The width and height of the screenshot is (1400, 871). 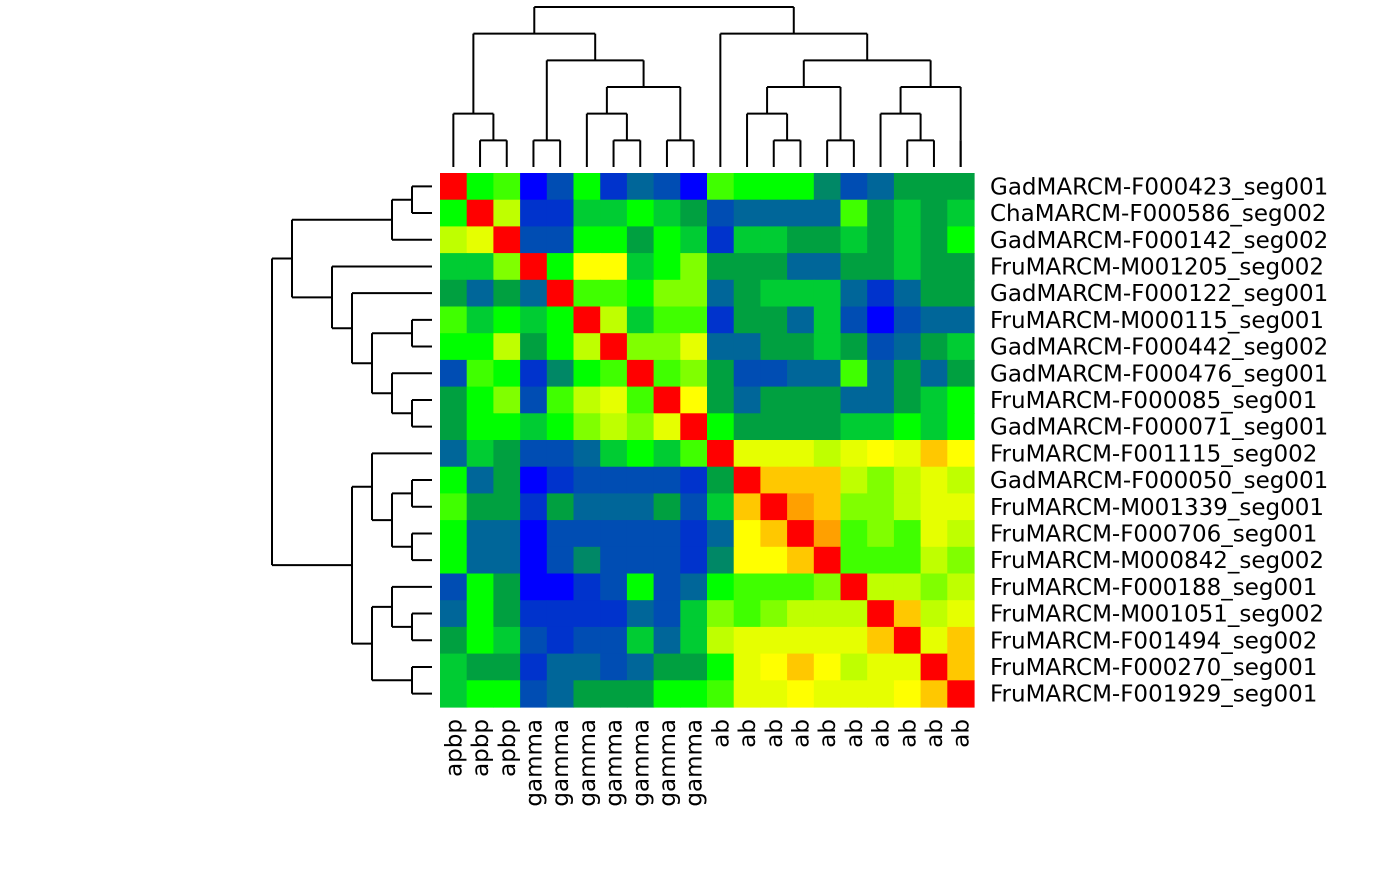 What do you see at coordinates (1157, 321) in the screenshot?
I see `row-label: FruMARCM-M000115_seg001` at bounding box center [1157, 321].